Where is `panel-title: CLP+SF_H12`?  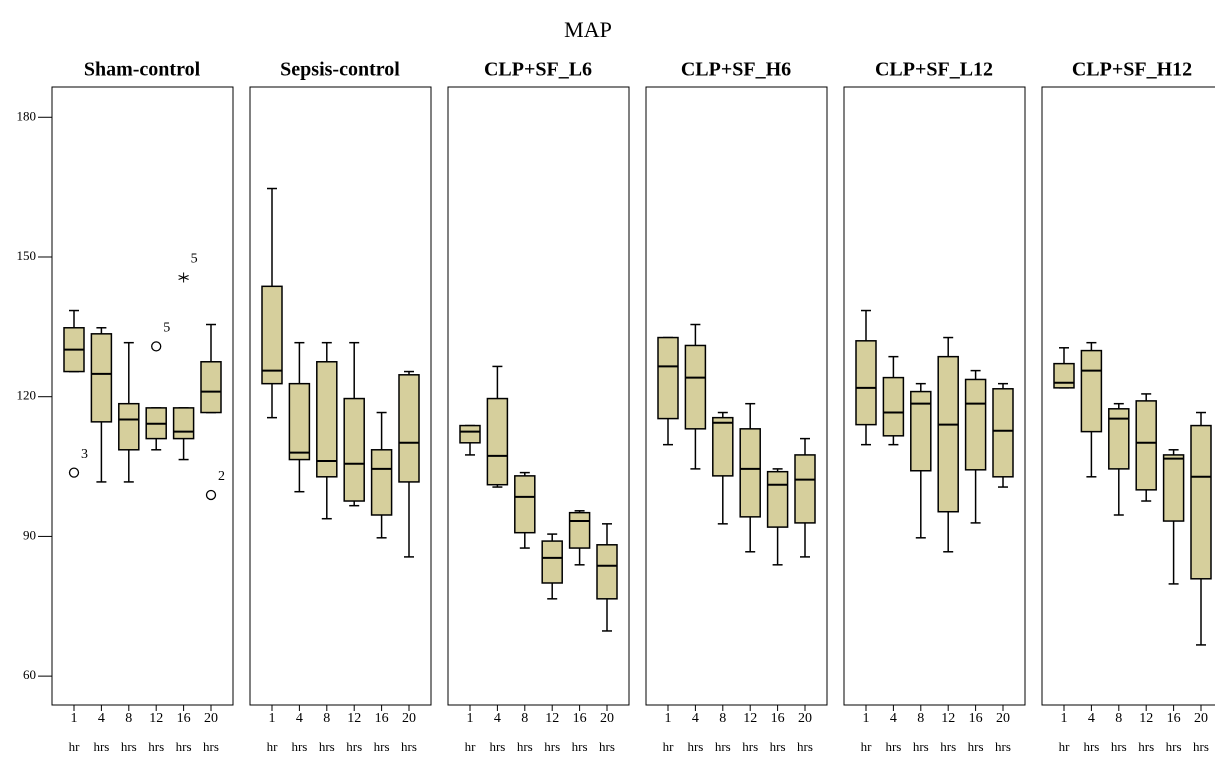 panel-title: CLP+SF_H12 is located at coordinates (1132, 70).